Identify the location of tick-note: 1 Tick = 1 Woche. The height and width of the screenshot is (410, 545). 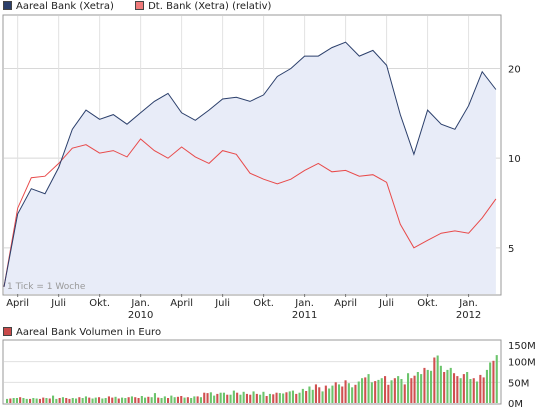
(46, 287).